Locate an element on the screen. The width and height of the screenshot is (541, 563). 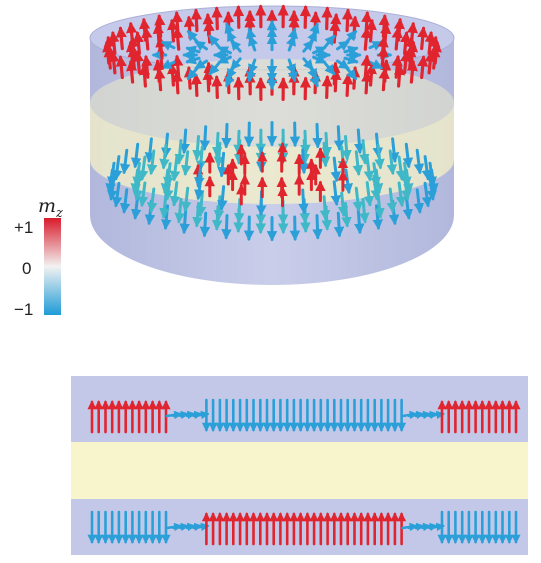
colorbar-label-m: m is located at coordinates (47, 206).